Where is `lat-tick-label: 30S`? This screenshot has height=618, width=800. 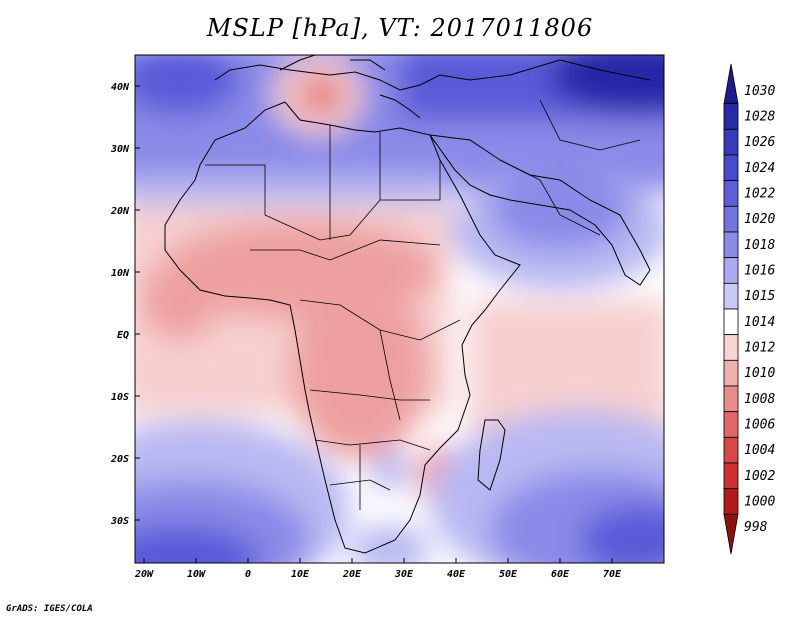 lat-tick-label: 30S is located at coordinates (119, 521).